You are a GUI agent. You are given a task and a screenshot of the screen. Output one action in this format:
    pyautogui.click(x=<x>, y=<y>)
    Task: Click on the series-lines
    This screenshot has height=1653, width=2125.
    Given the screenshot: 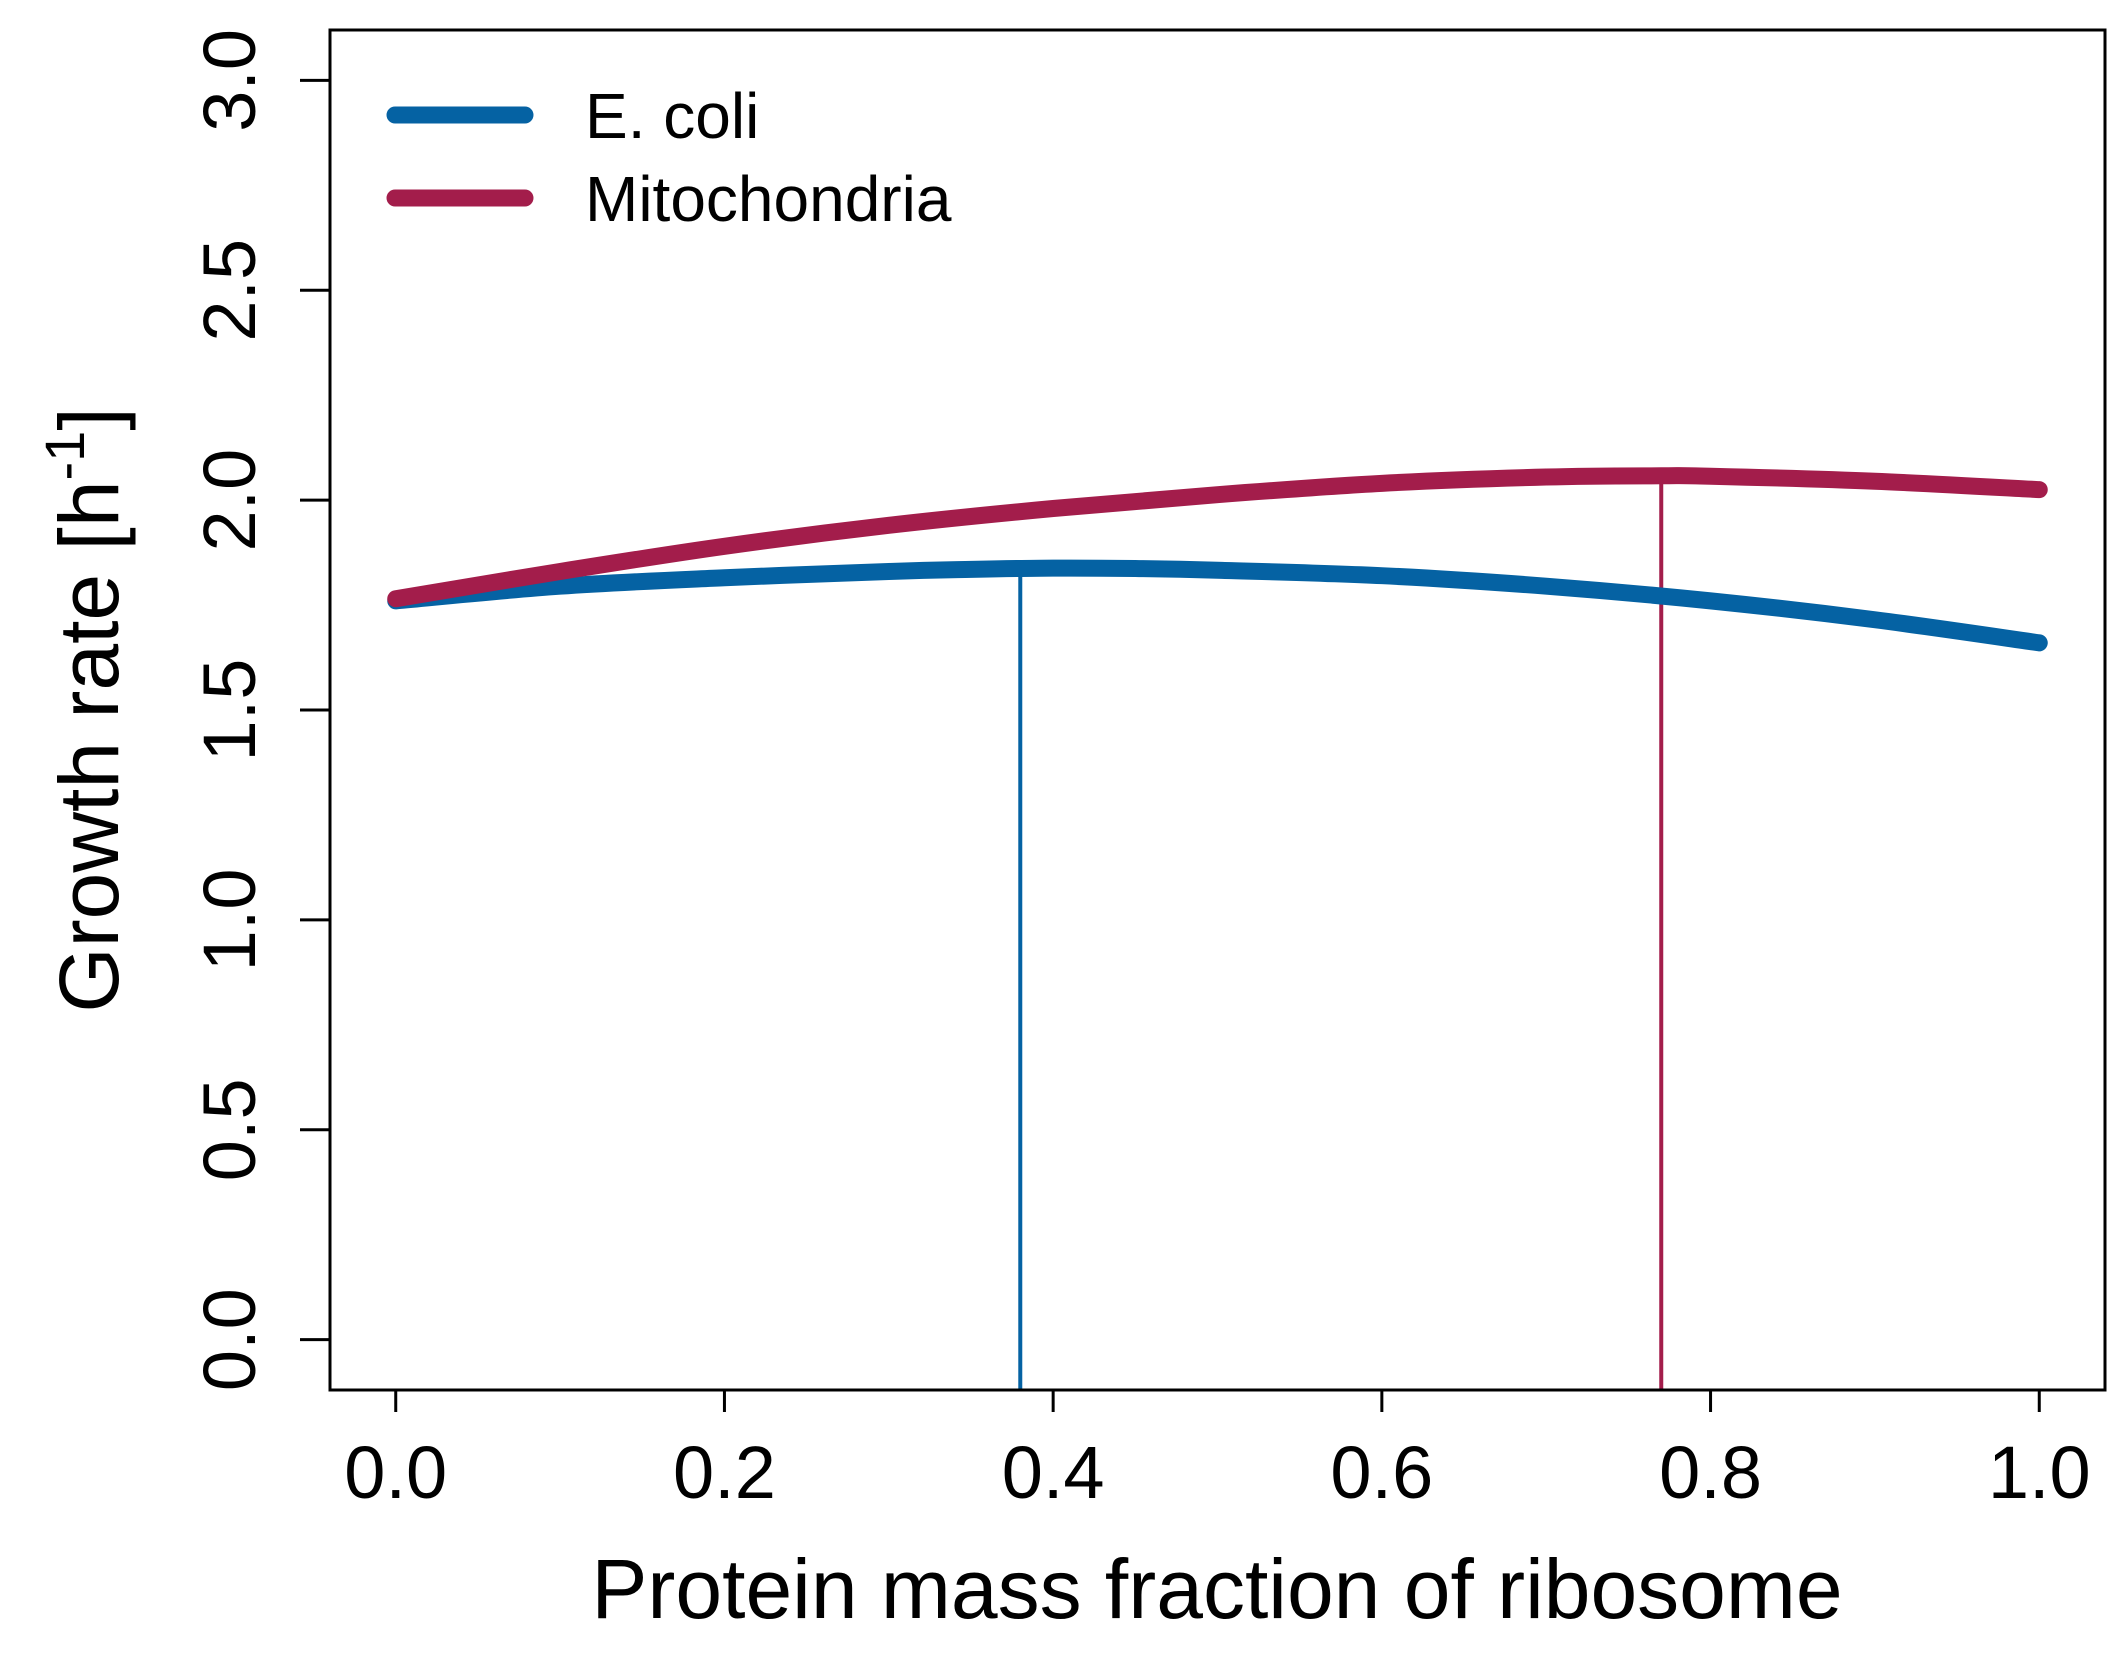 What is the action you would take?
    pyautogui.click(x=1217, y=559)
    